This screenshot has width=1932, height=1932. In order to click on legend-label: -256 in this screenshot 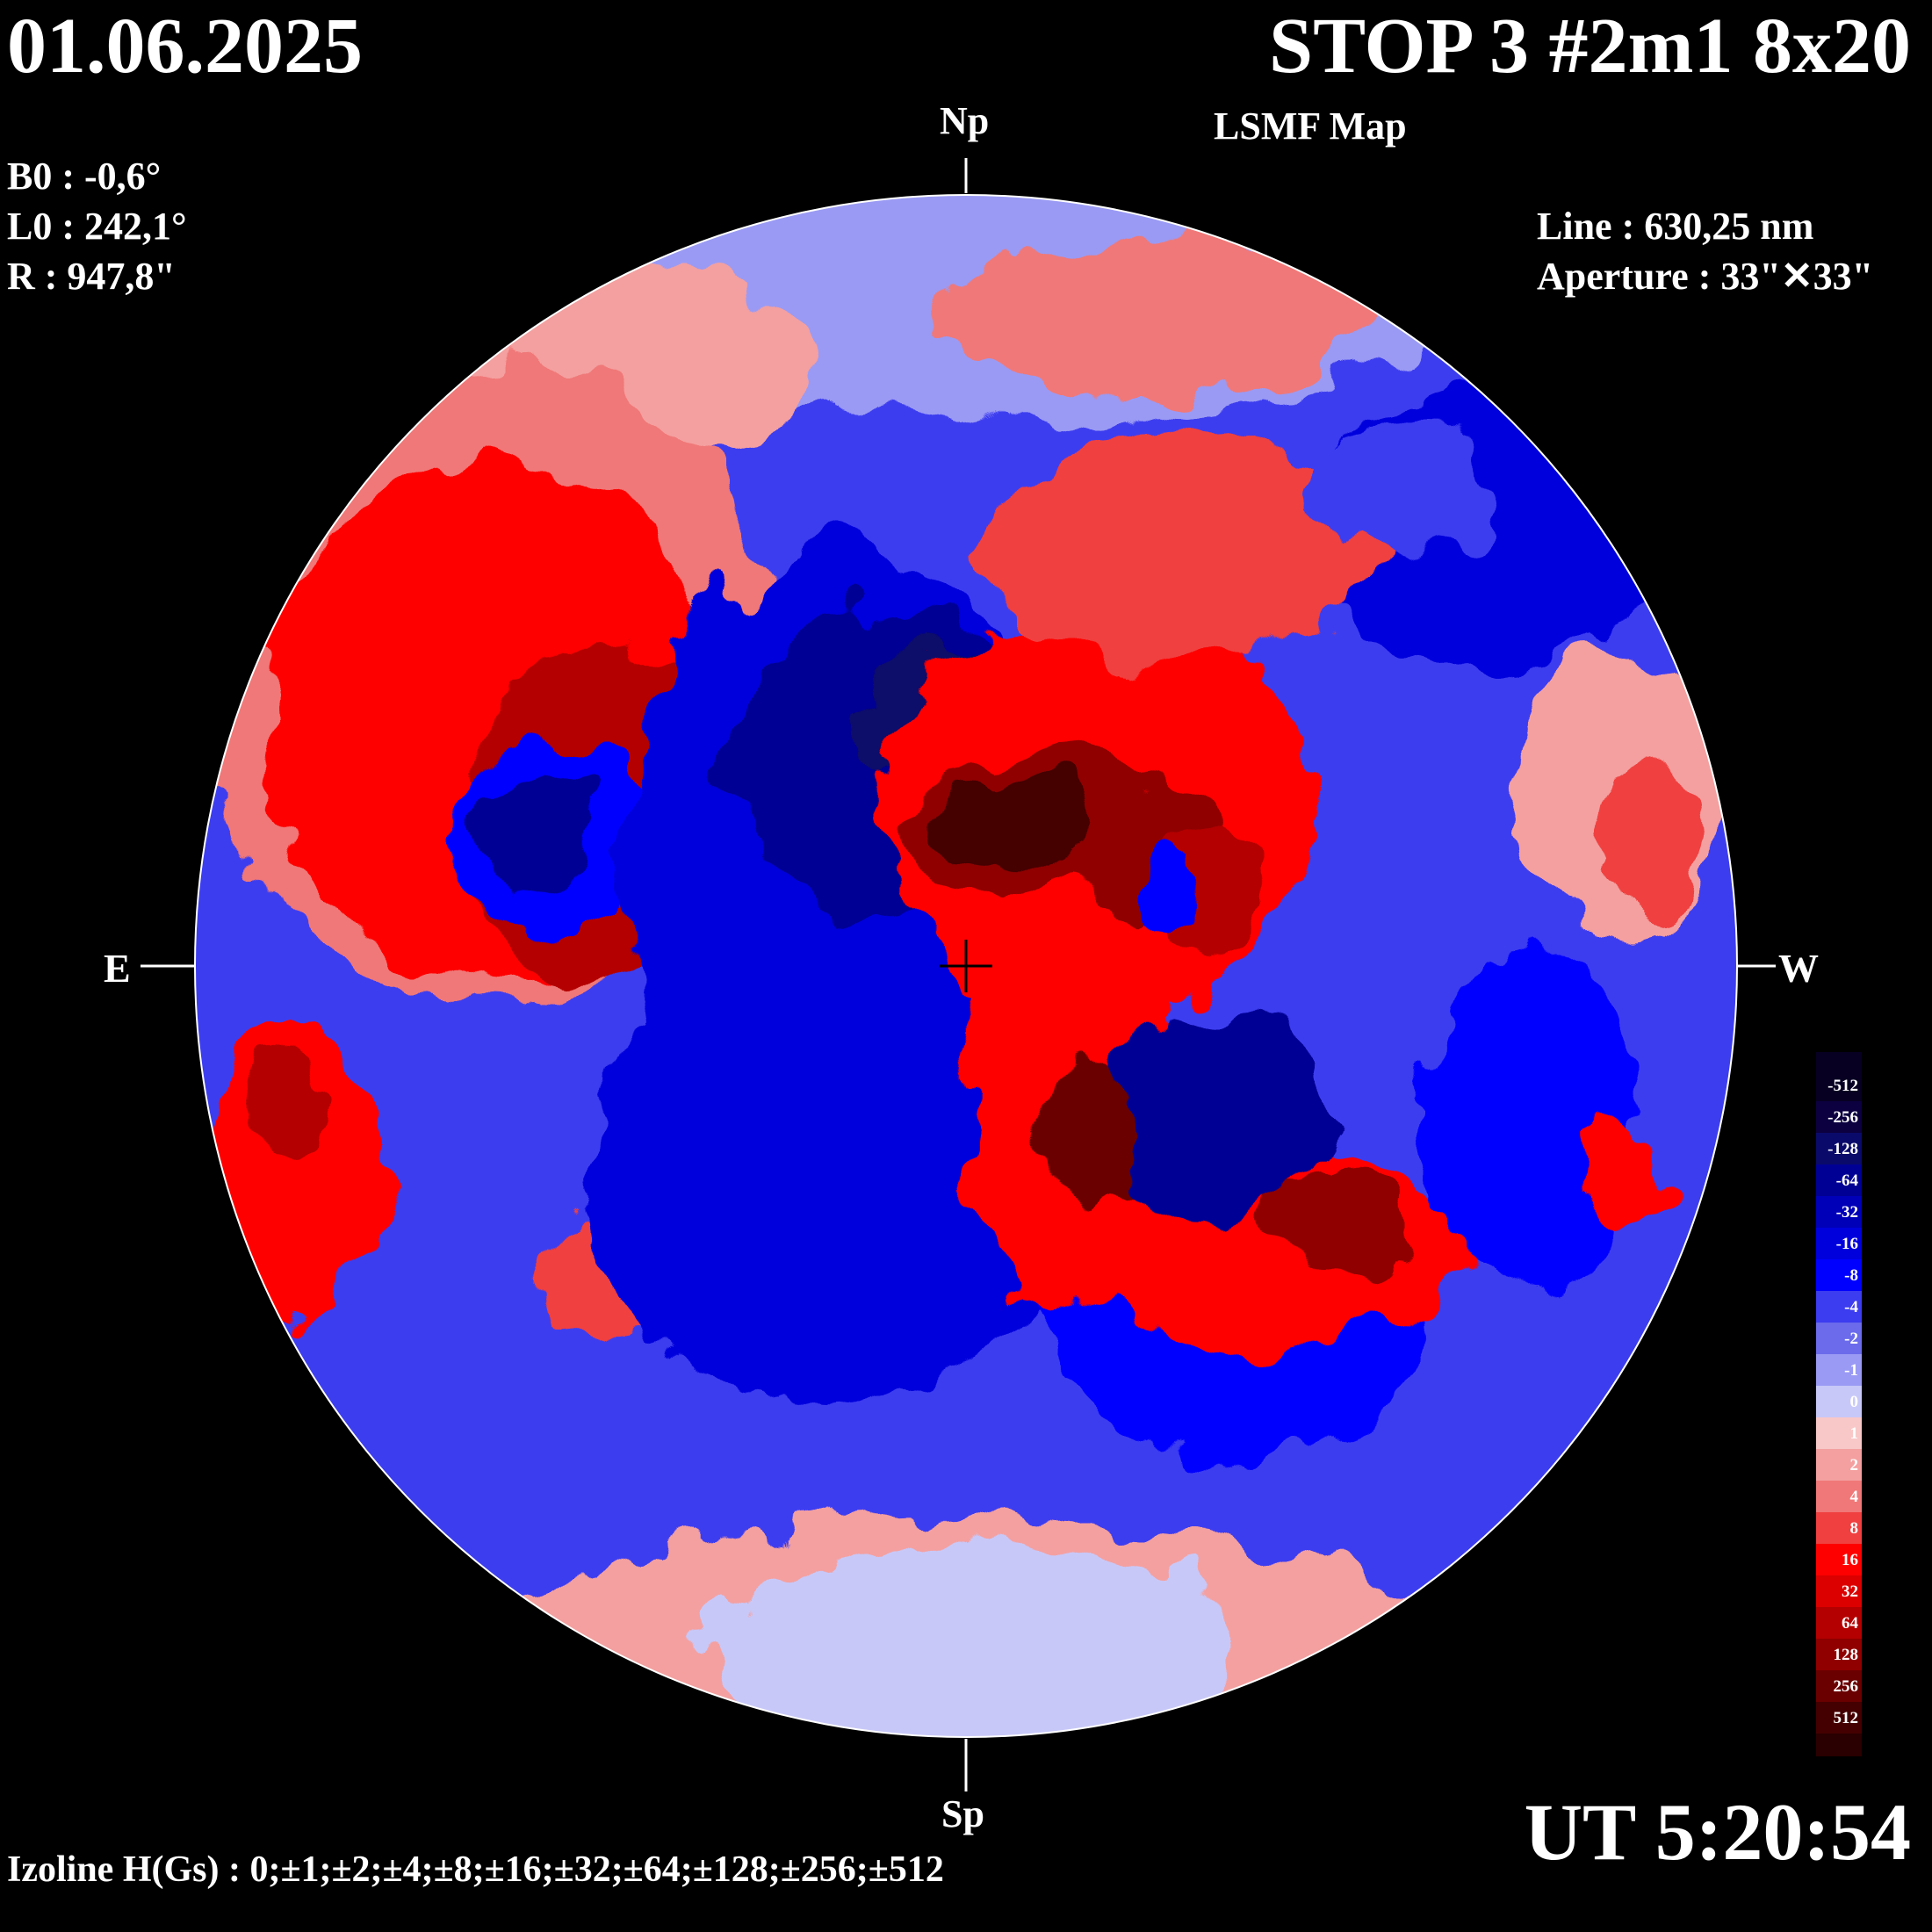, I will do `click(1842, 1117)`.